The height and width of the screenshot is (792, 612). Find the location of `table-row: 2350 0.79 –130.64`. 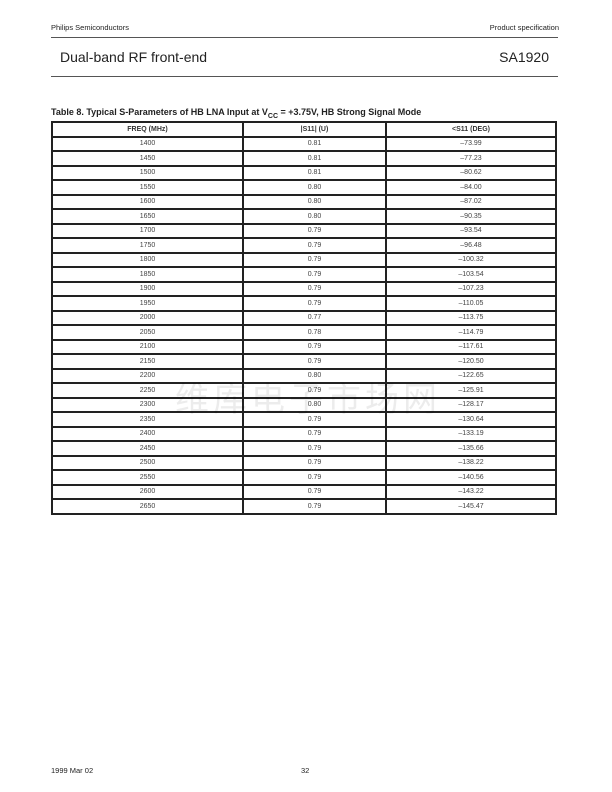

table-row: 2350 0.79 –130.64 is located at coordinates (304, 419).